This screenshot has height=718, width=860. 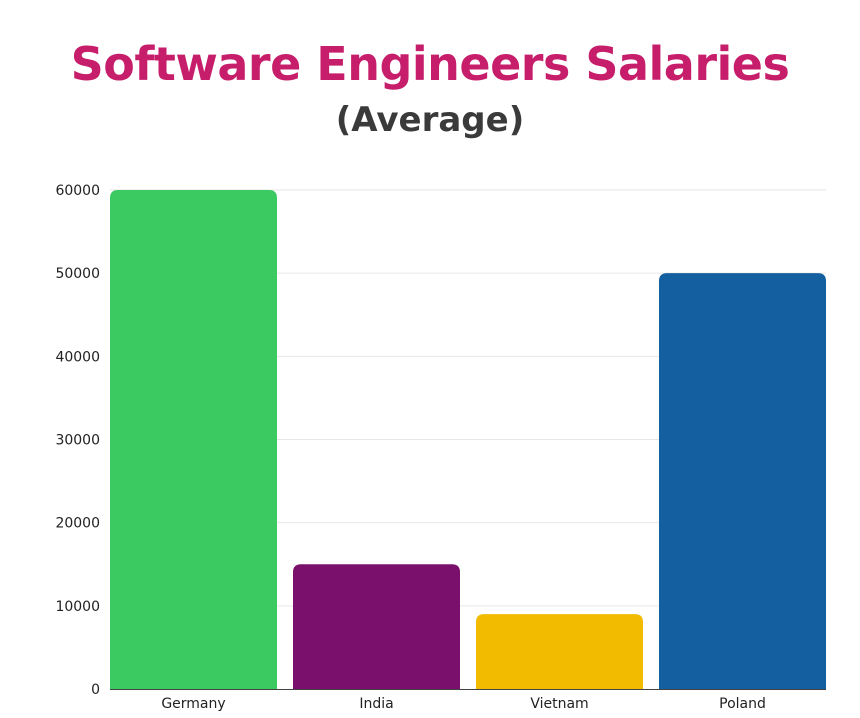 What do you see at coordinates (193, 704) in the screenshot?
I see `x-tick-label: Germany` at bounding box center [193, 704].